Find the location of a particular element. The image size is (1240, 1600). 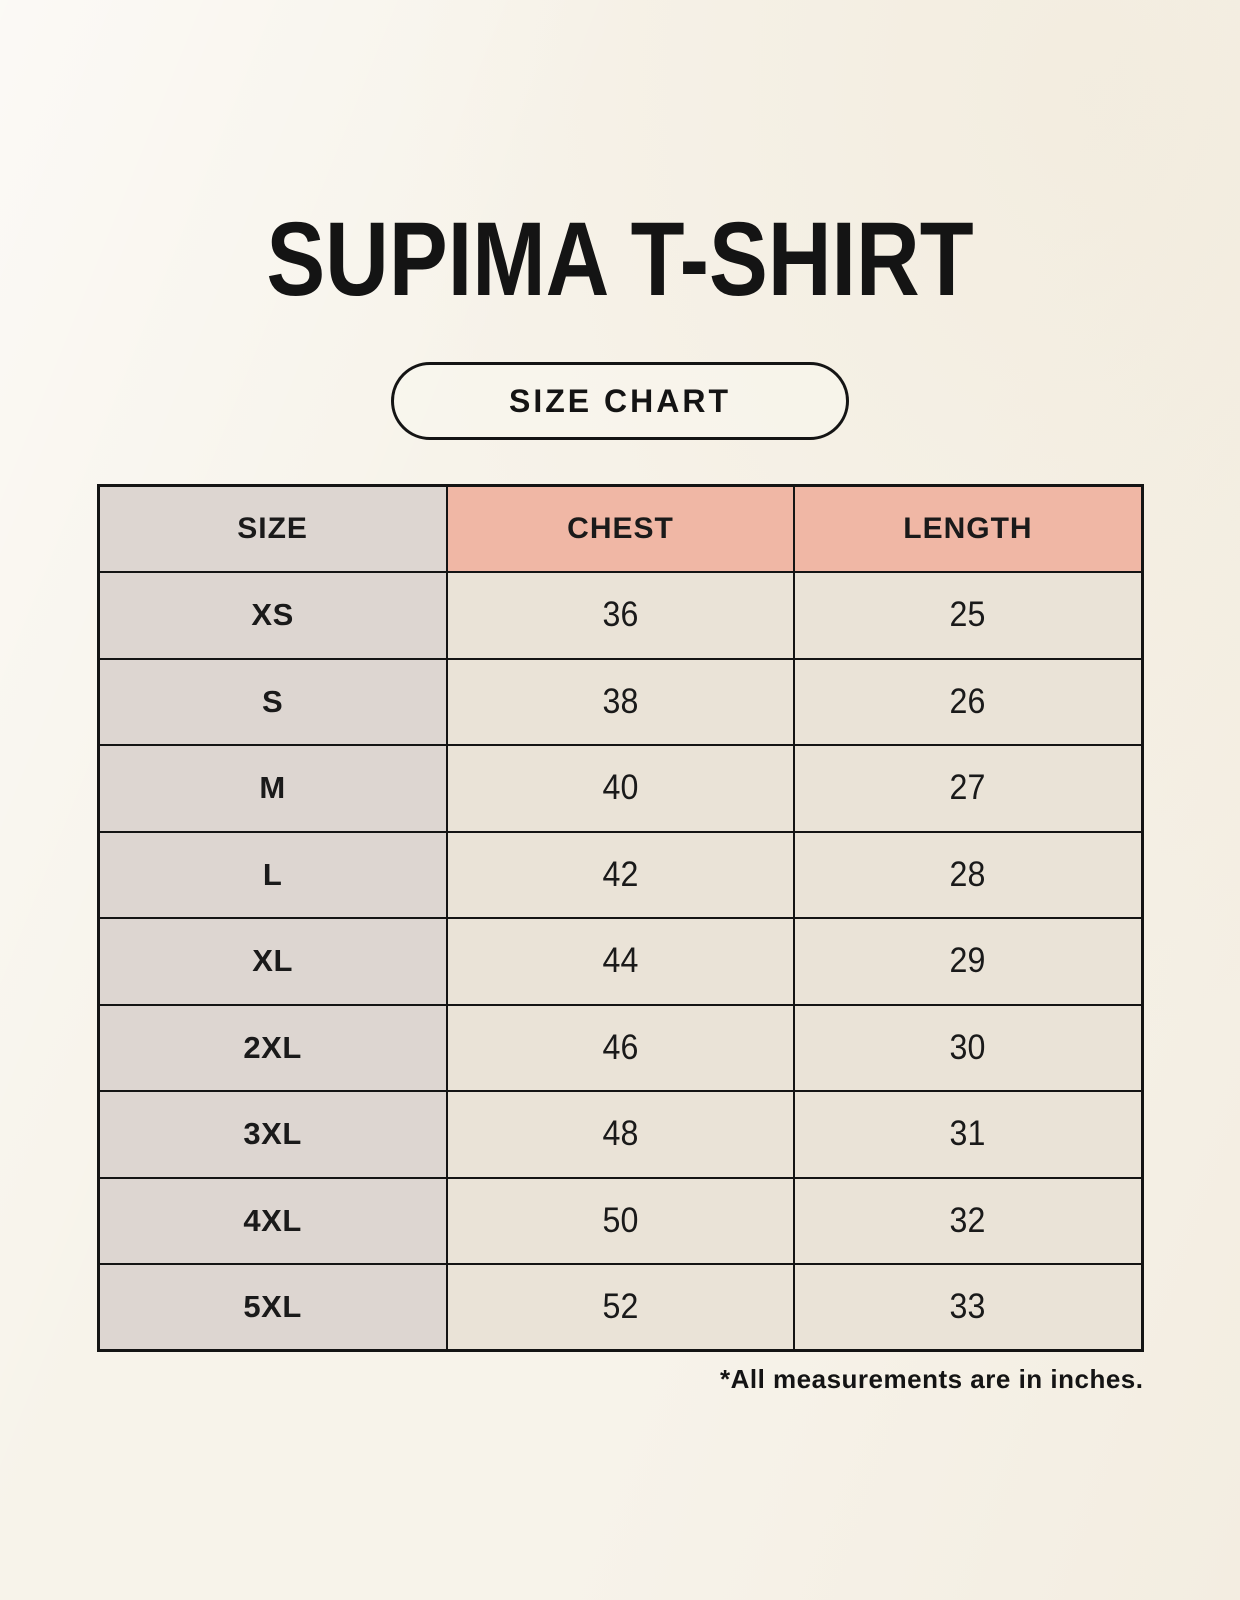

size-cell: 2XL is located at coordinates (272, 1047).